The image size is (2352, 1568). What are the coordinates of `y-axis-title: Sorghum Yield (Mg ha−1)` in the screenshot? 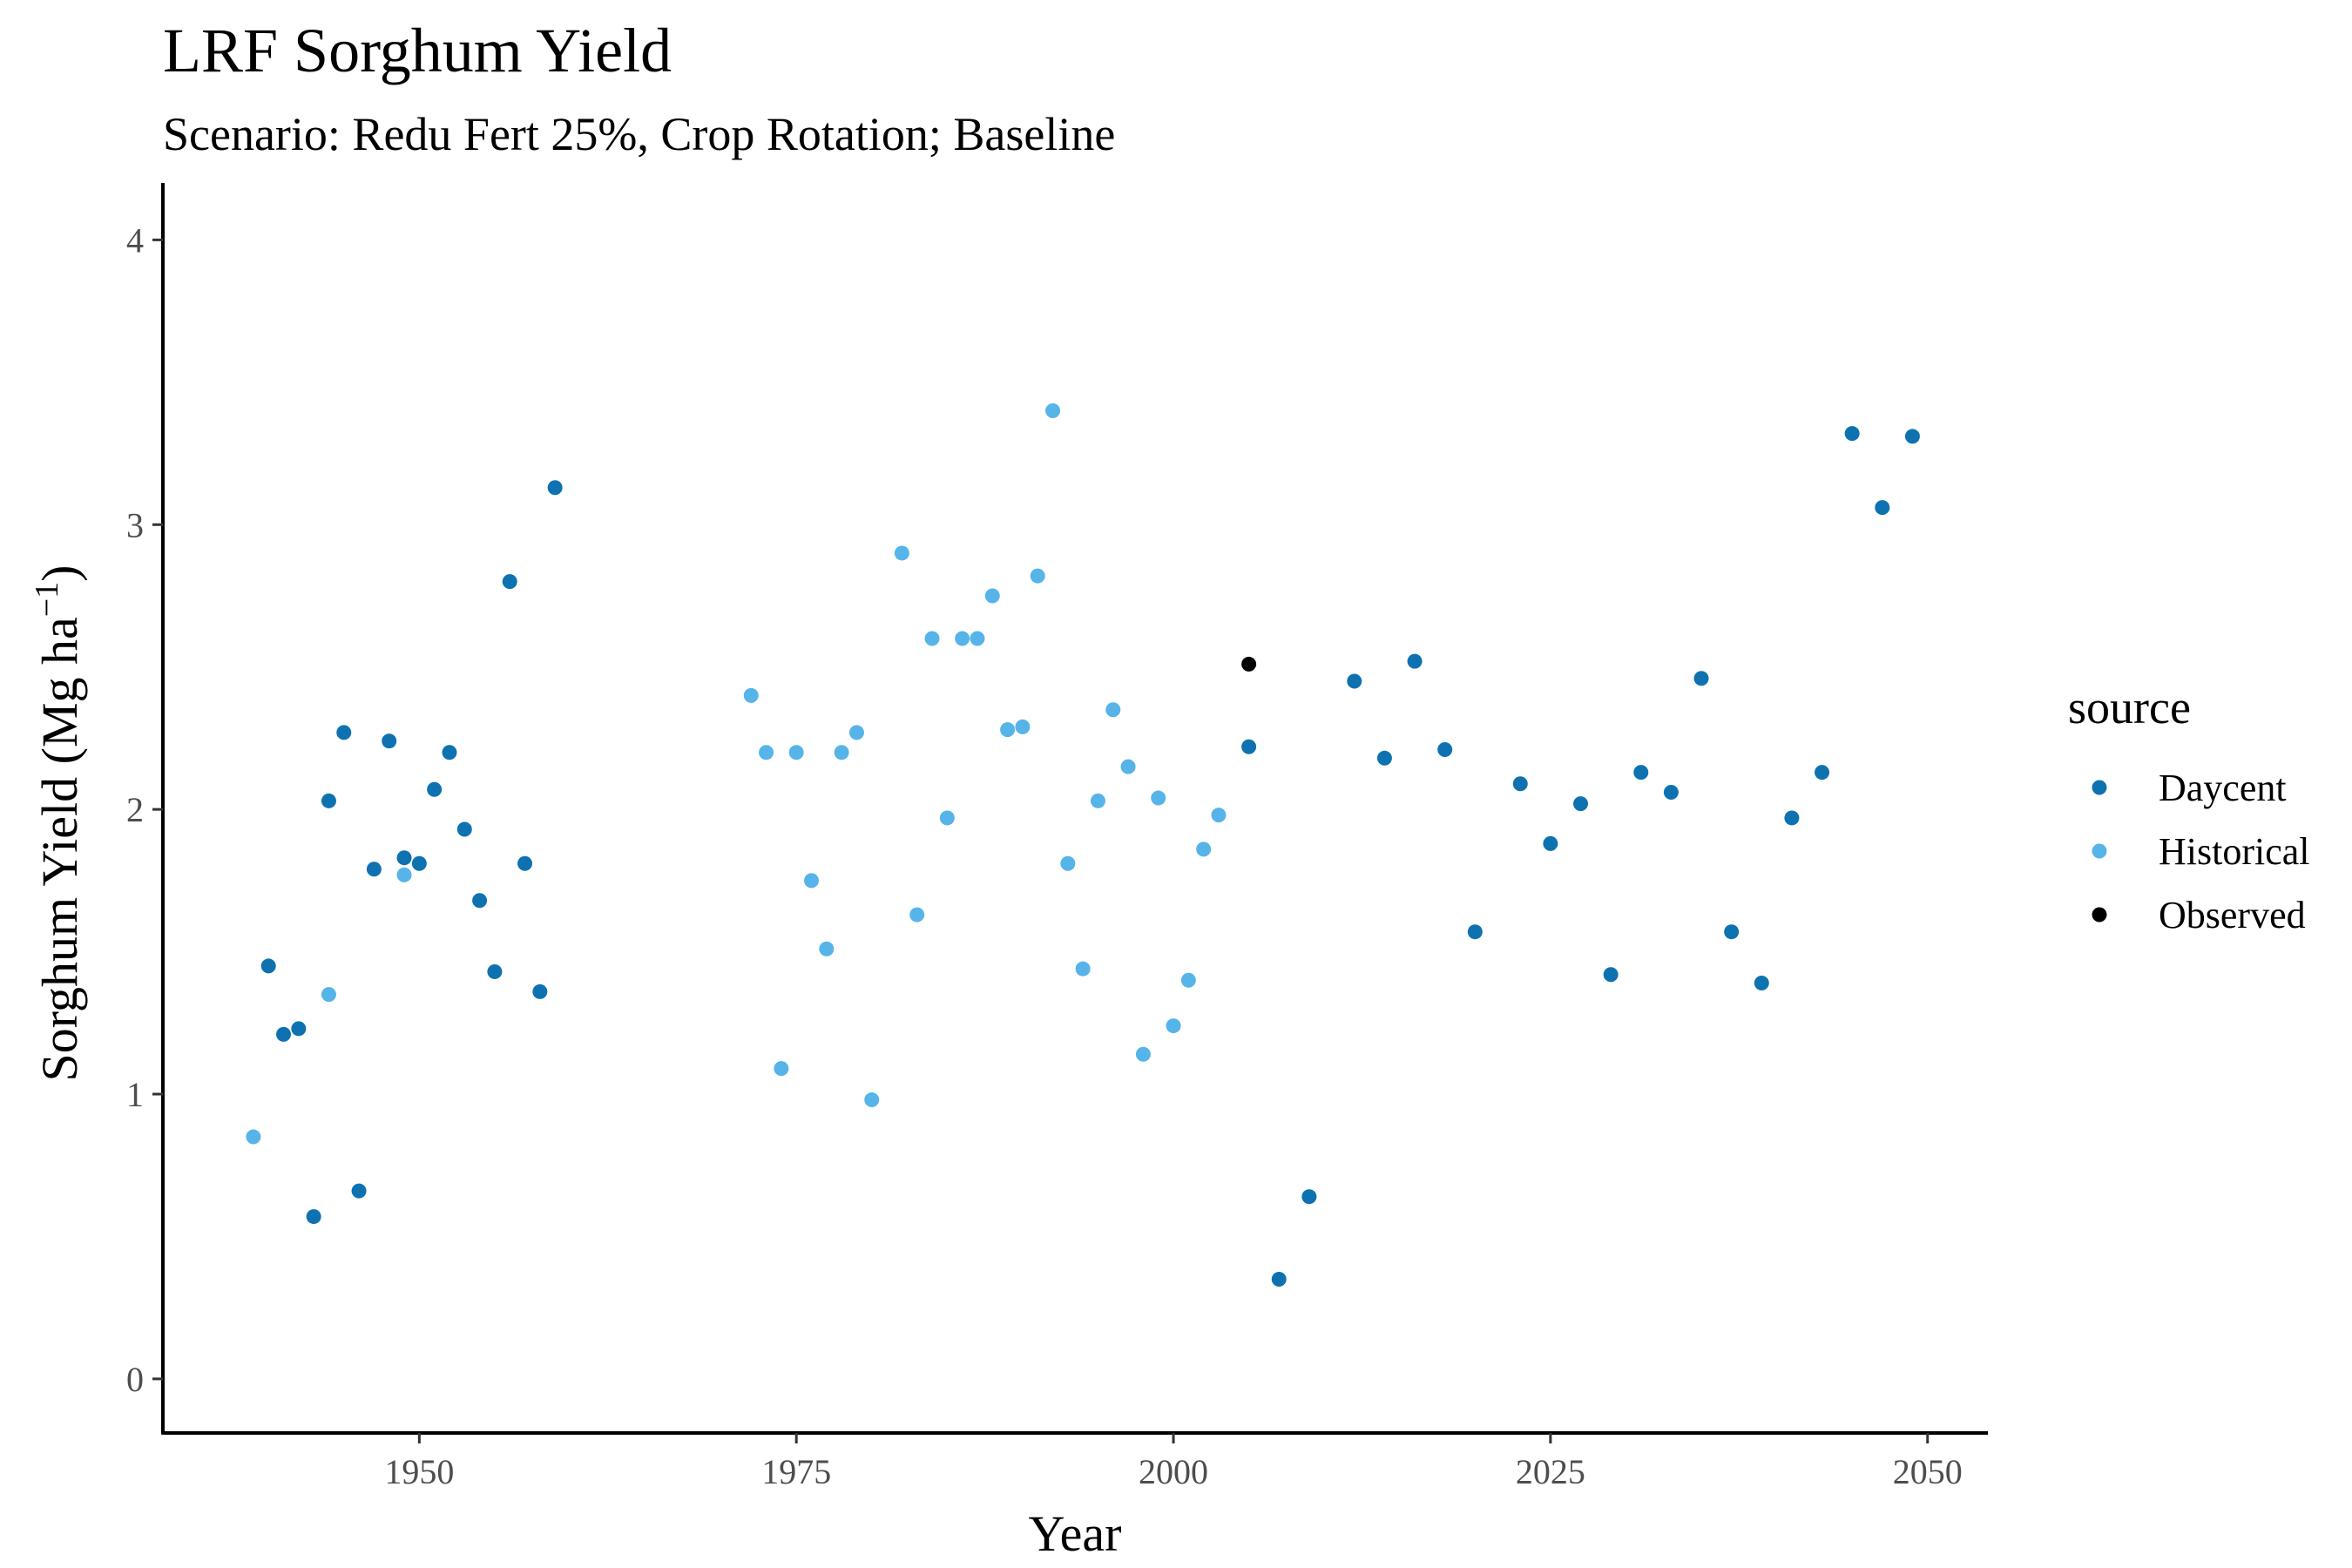 It's located at (58, 822).